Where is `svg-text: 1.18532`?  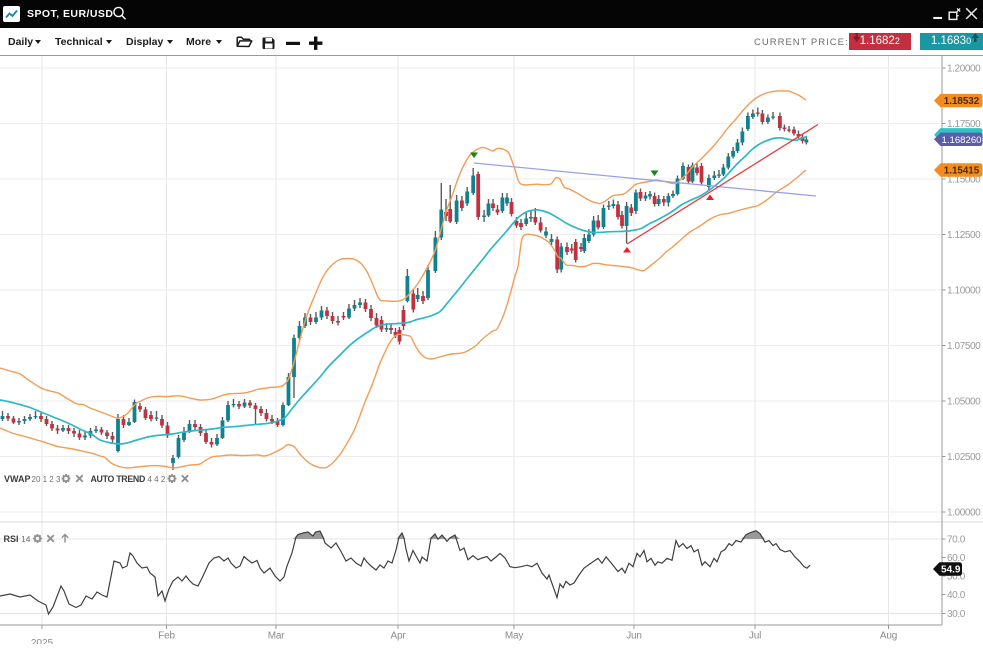 svg-text: 1.18532 is located at coordinates (962, 101).